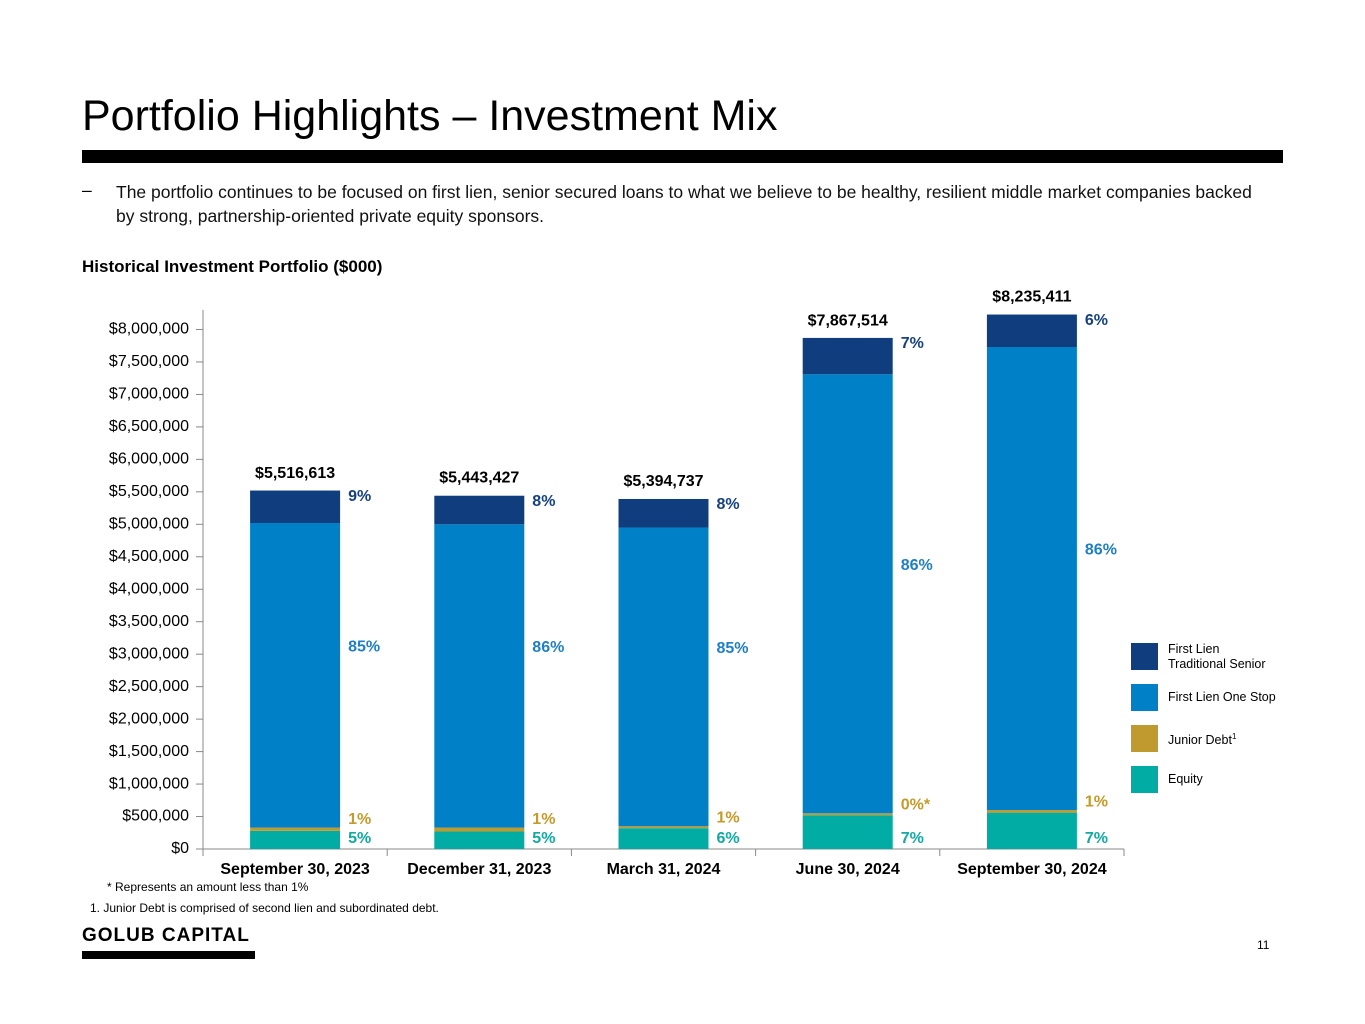 The height and width of the screenshot is (1024, 1365). Describe the element at coordinates (149, 686) in the screenshot. I see `y-tick-label: $2,500,000` at that location.